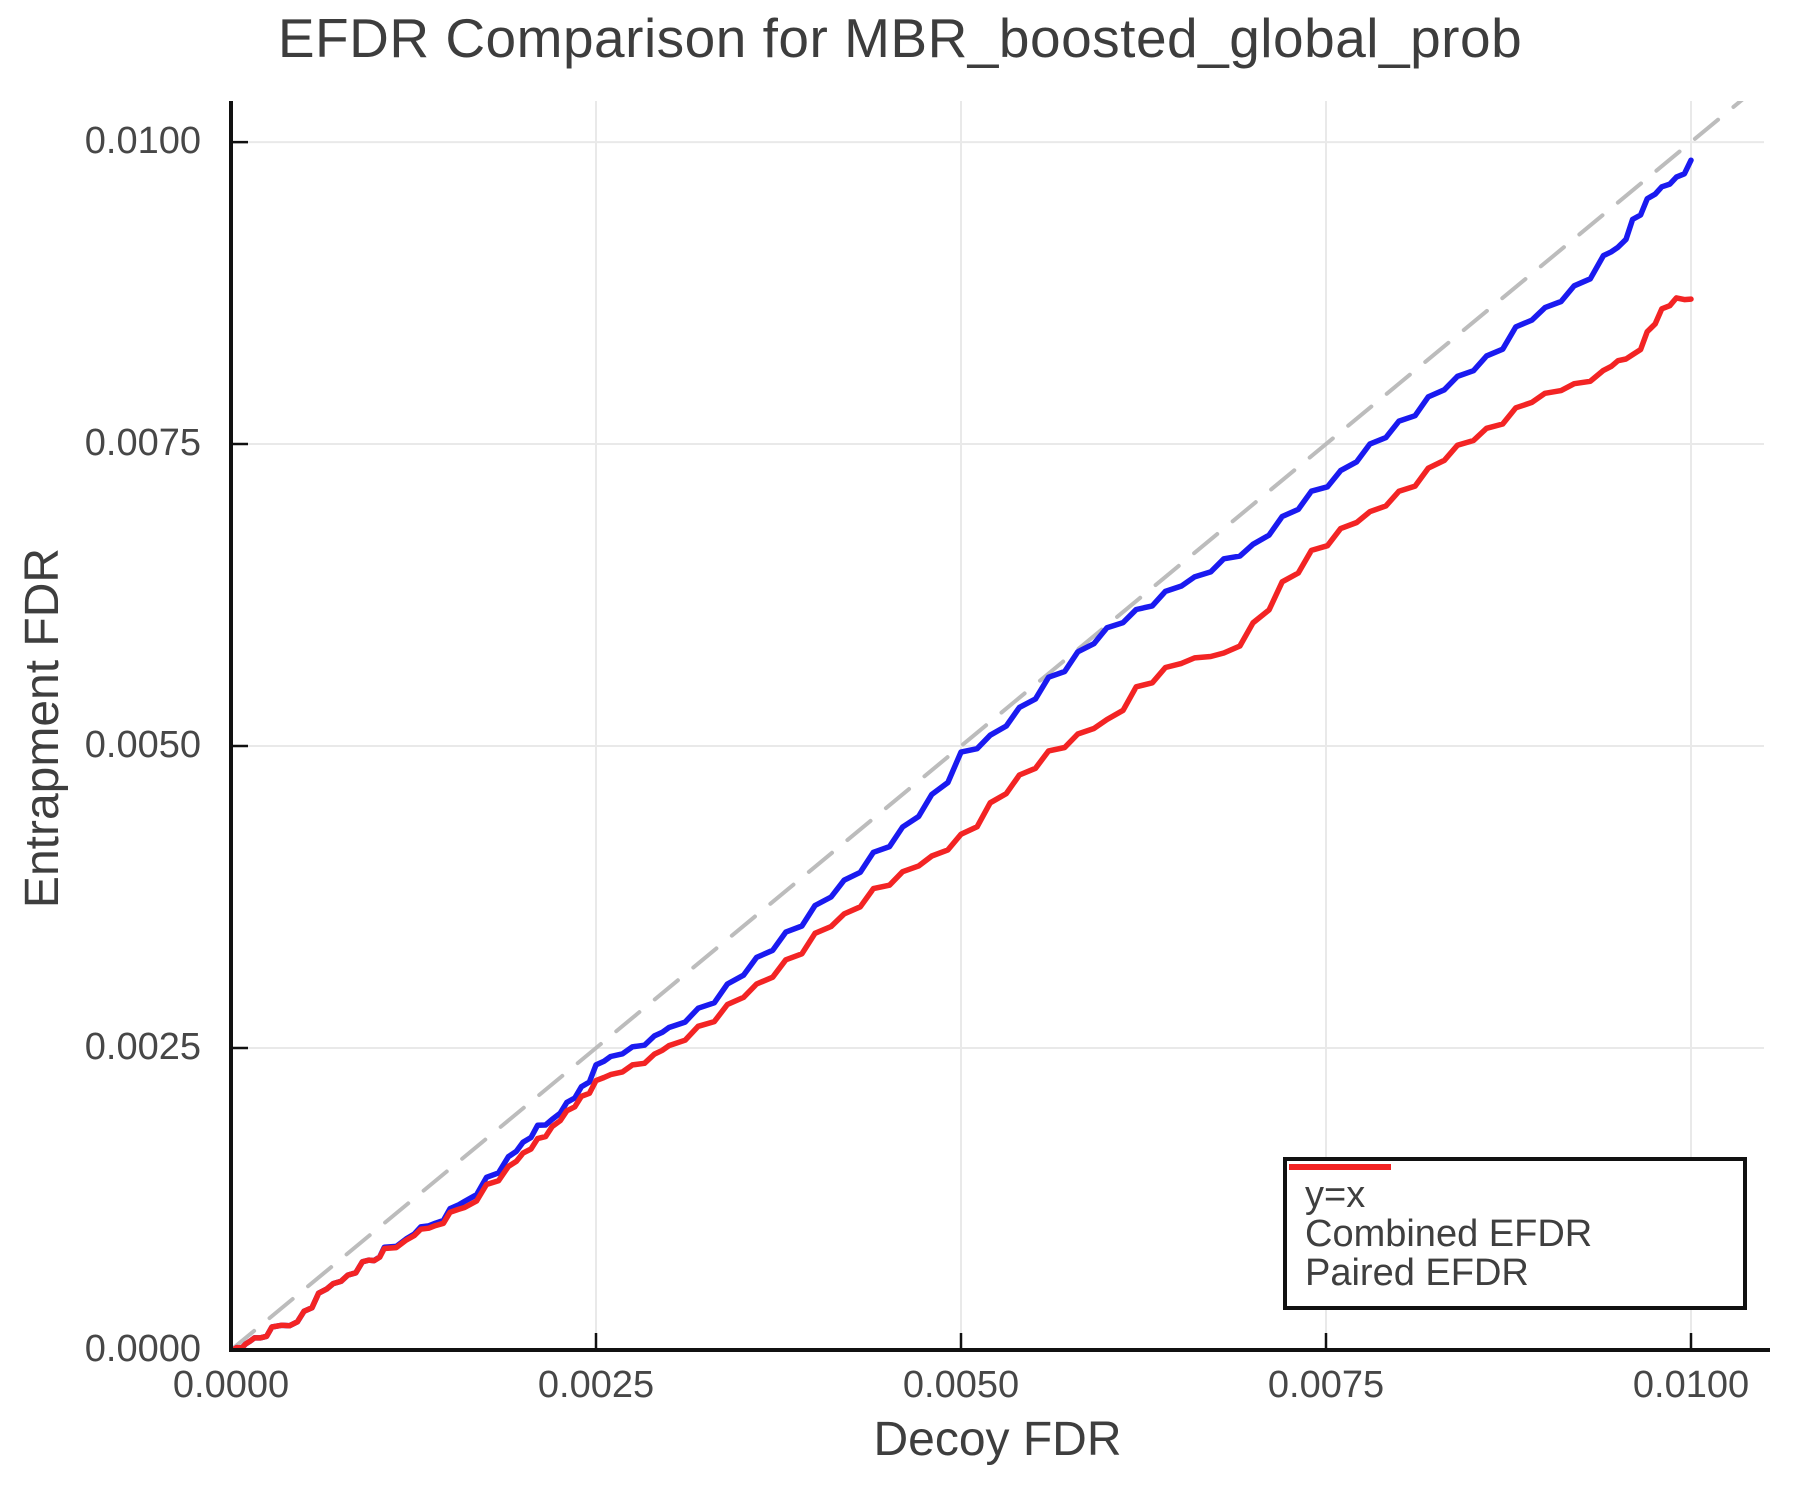 The height and width of the screenshot is (1500, 1800). I want to click on y-tick-label: 0.0075, so click(142, 443).